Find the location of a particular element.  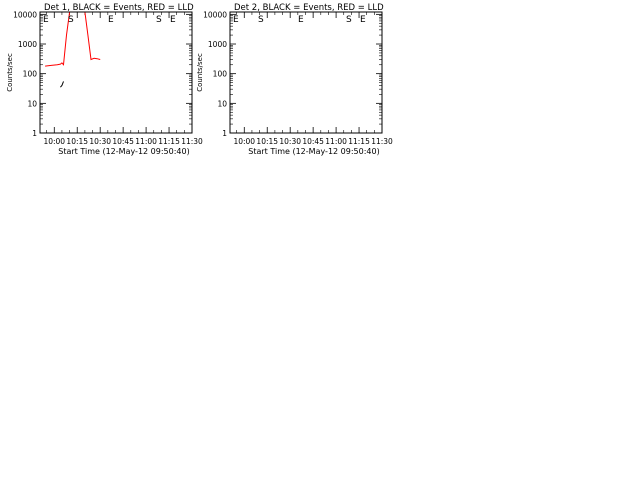

series-line-events is located at coordinates (62, 84).